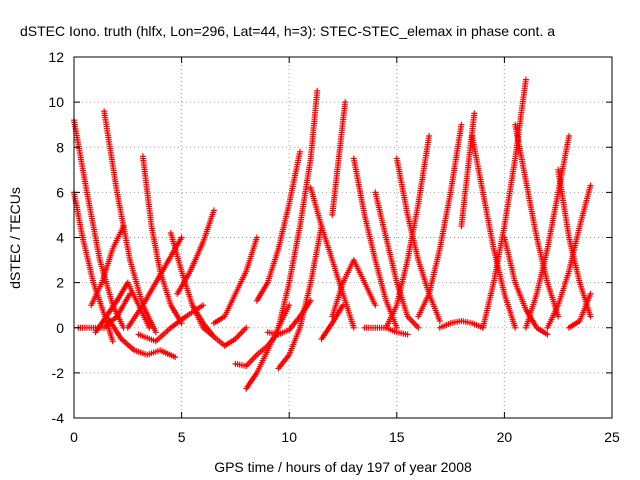  I want to click on y-tick-label: -4, so click(58, 418).